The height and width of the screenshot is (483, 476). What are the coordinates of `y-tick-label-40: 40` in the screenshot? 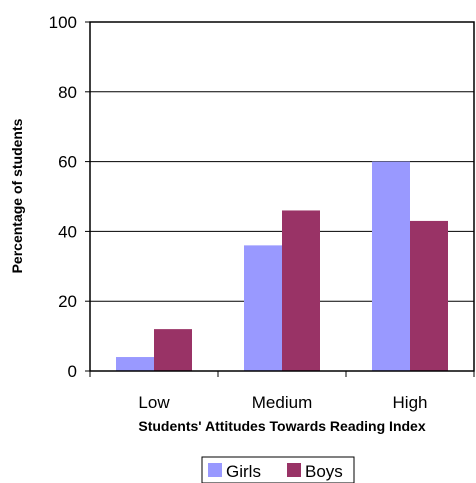 It's located at (67, 231).